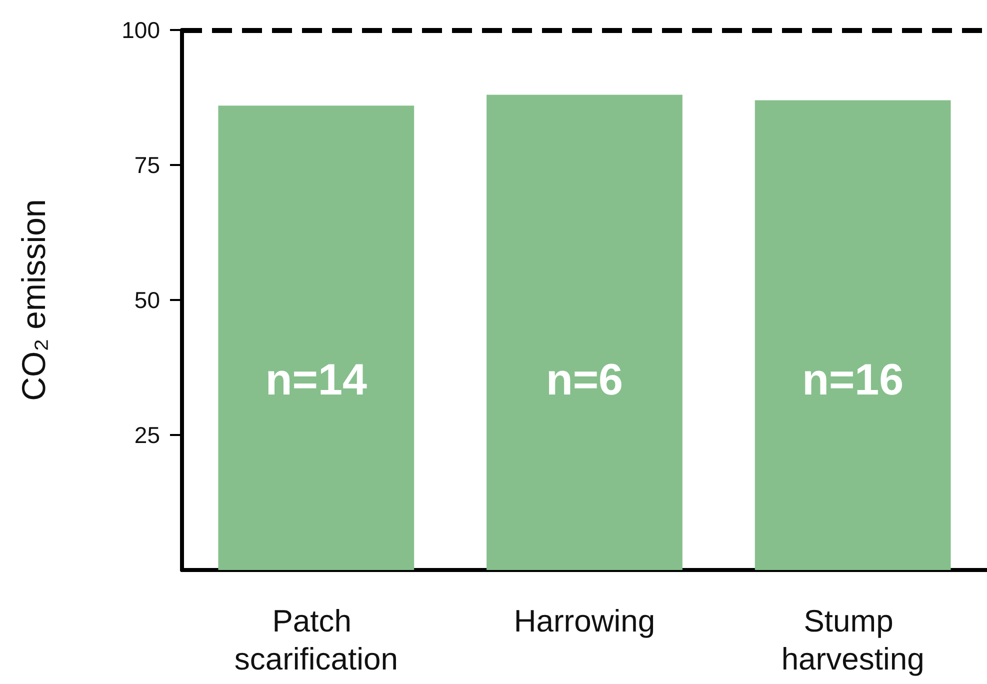  What do you see at coordinates (585, 621) in the screenshot?
I see `x-tick-label: Harrowing` at bounding box center [585, 621].